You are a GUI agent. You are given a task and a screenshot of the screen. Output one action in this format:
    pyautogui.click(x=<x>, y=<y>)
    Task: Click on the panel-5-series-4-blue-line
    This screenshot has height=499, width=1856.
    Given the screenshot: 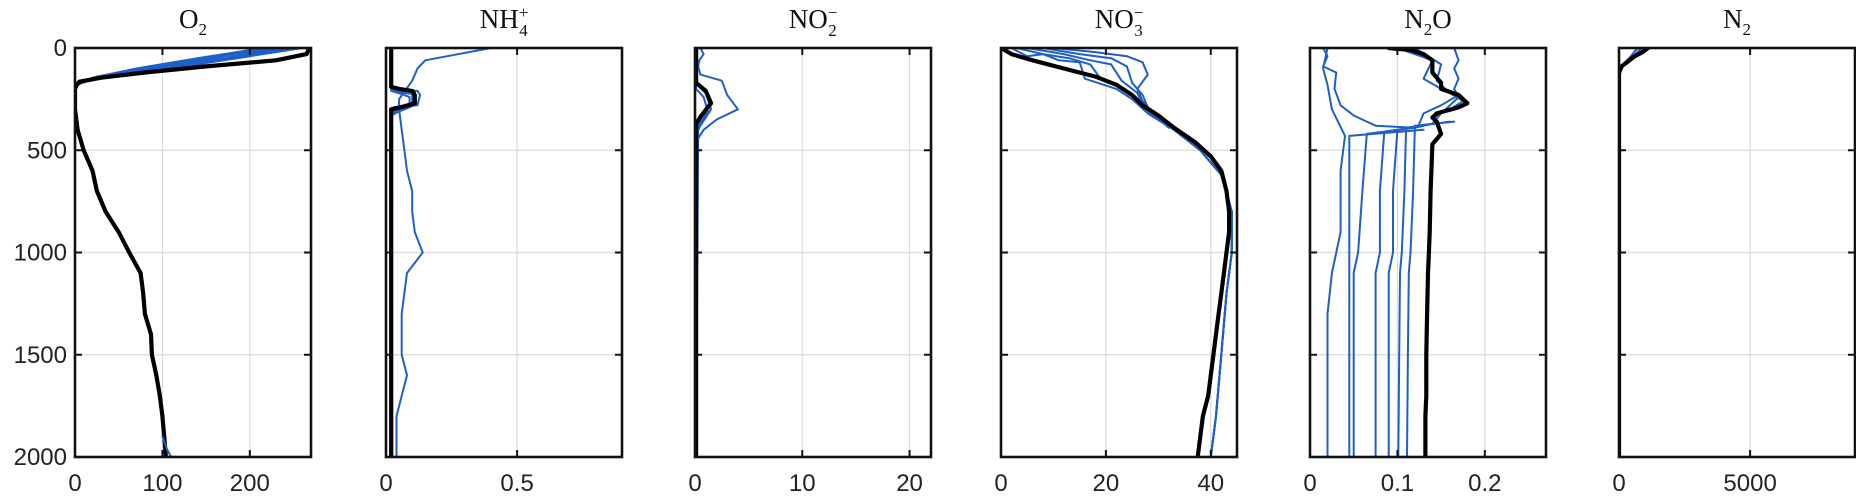 What is the action you would take?
    pyautogui.click(x=1384, y=291)
    